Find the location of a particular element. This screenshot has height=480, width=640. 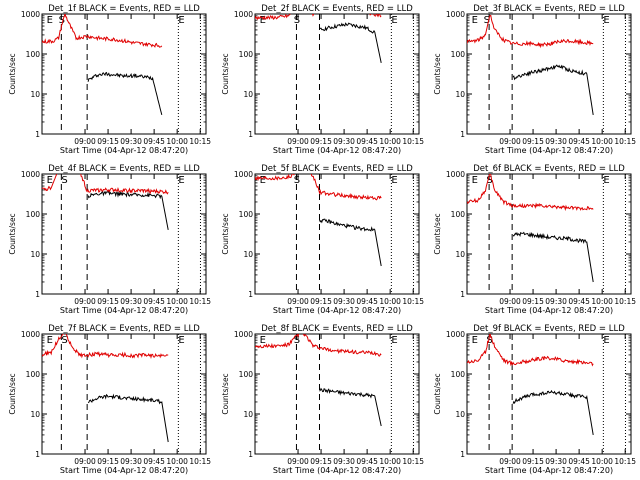

panel-title: Det_9f BLACK = Events, RED = LLD is located at coordinates (549, 329).